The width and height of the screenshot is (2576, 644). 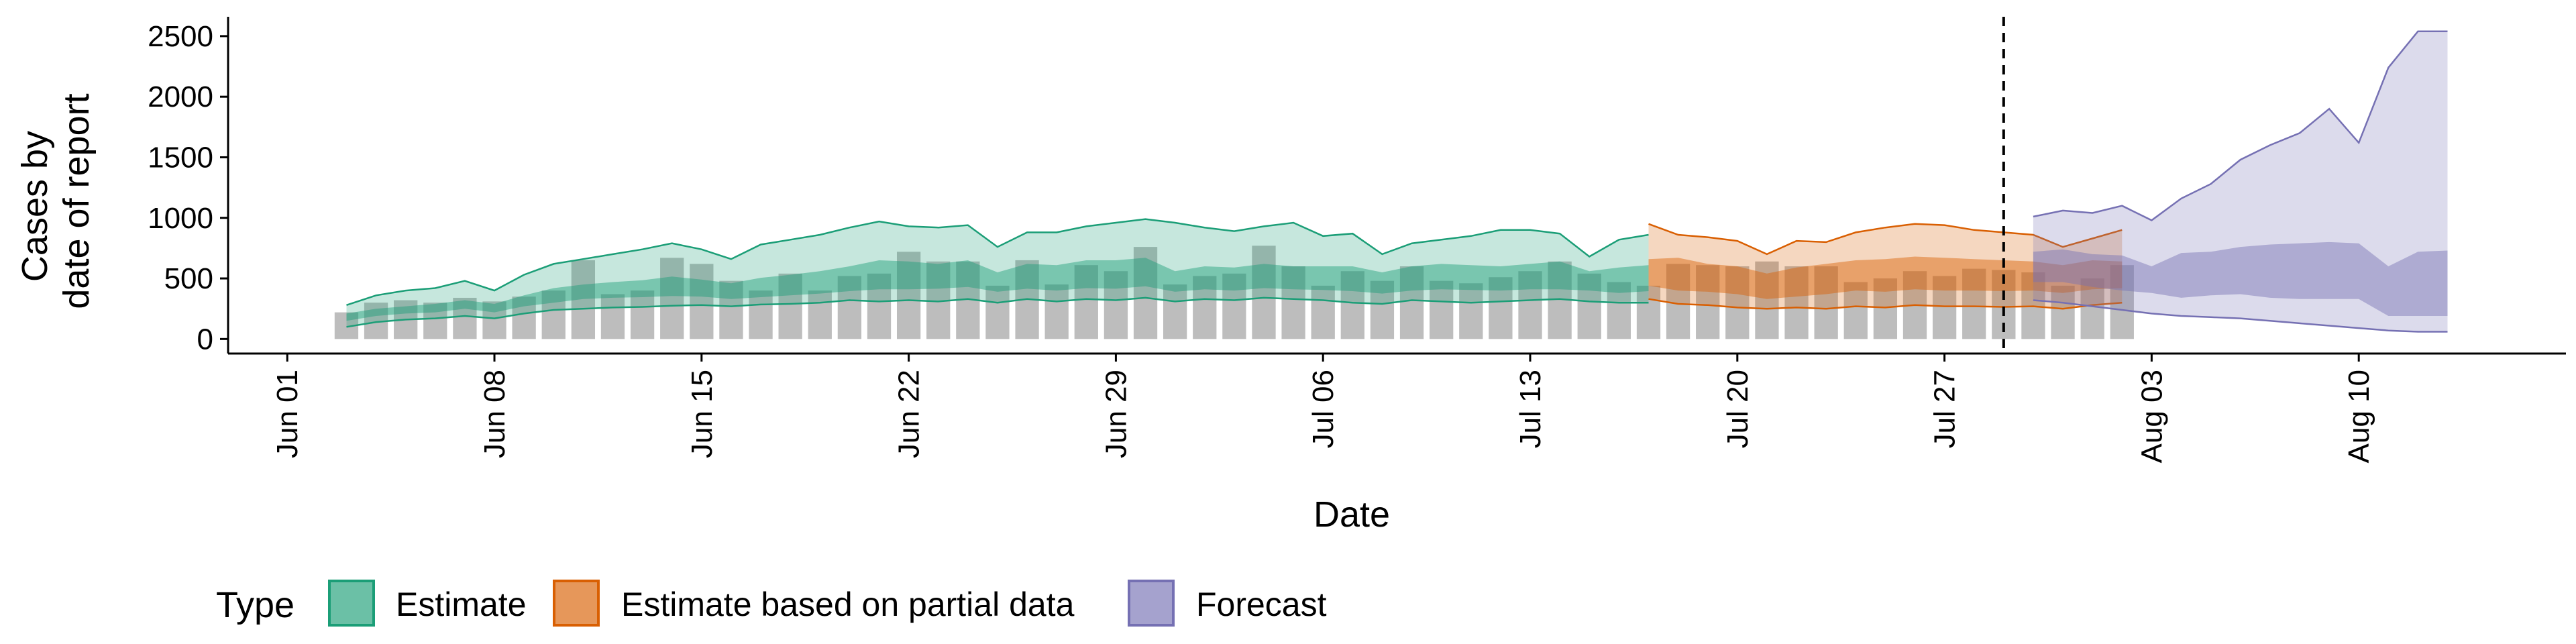 I want to click on estimate-inner-band, so click(x=997, y=289).